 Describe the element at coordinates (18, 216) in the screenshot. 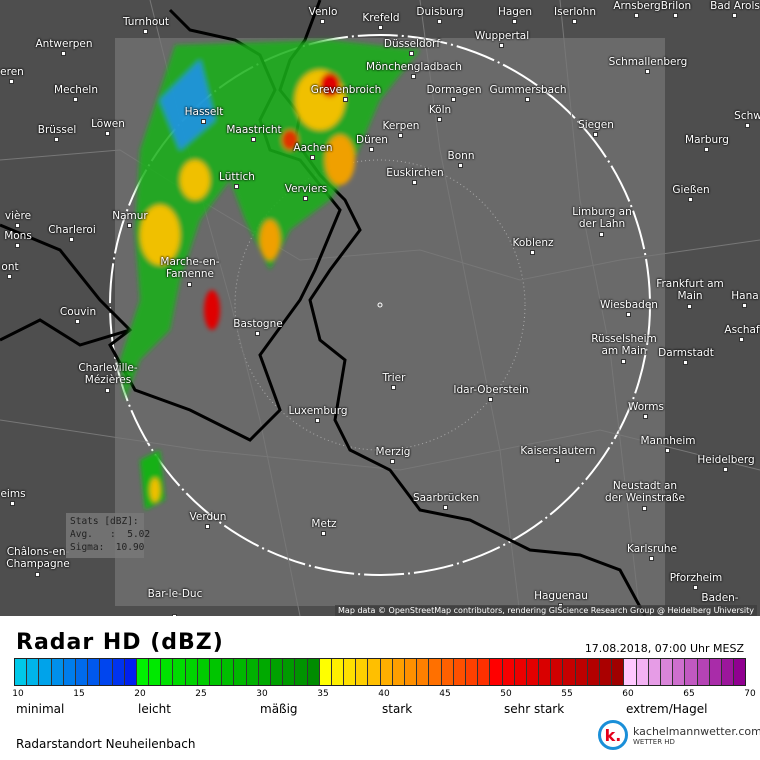

I see `city-label: vière` at that location.